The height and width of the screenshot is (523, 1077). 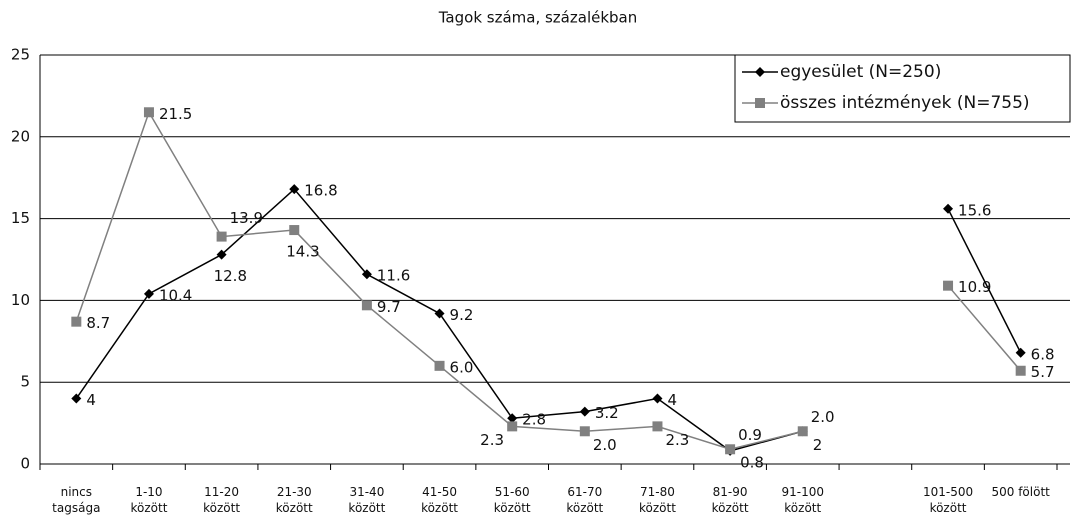 What do you see at coordinates (302, 252) in the screenshot?
I see `data-label: 14.3` at bounding box center [302, 252].